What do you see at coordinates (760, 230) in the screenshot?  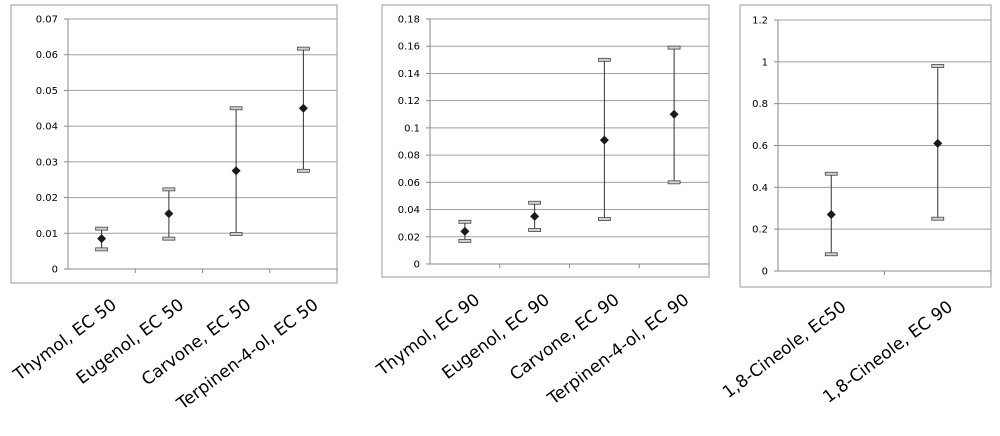 I see `y-tick-label: 0.2` at bounding box center [760, 230].